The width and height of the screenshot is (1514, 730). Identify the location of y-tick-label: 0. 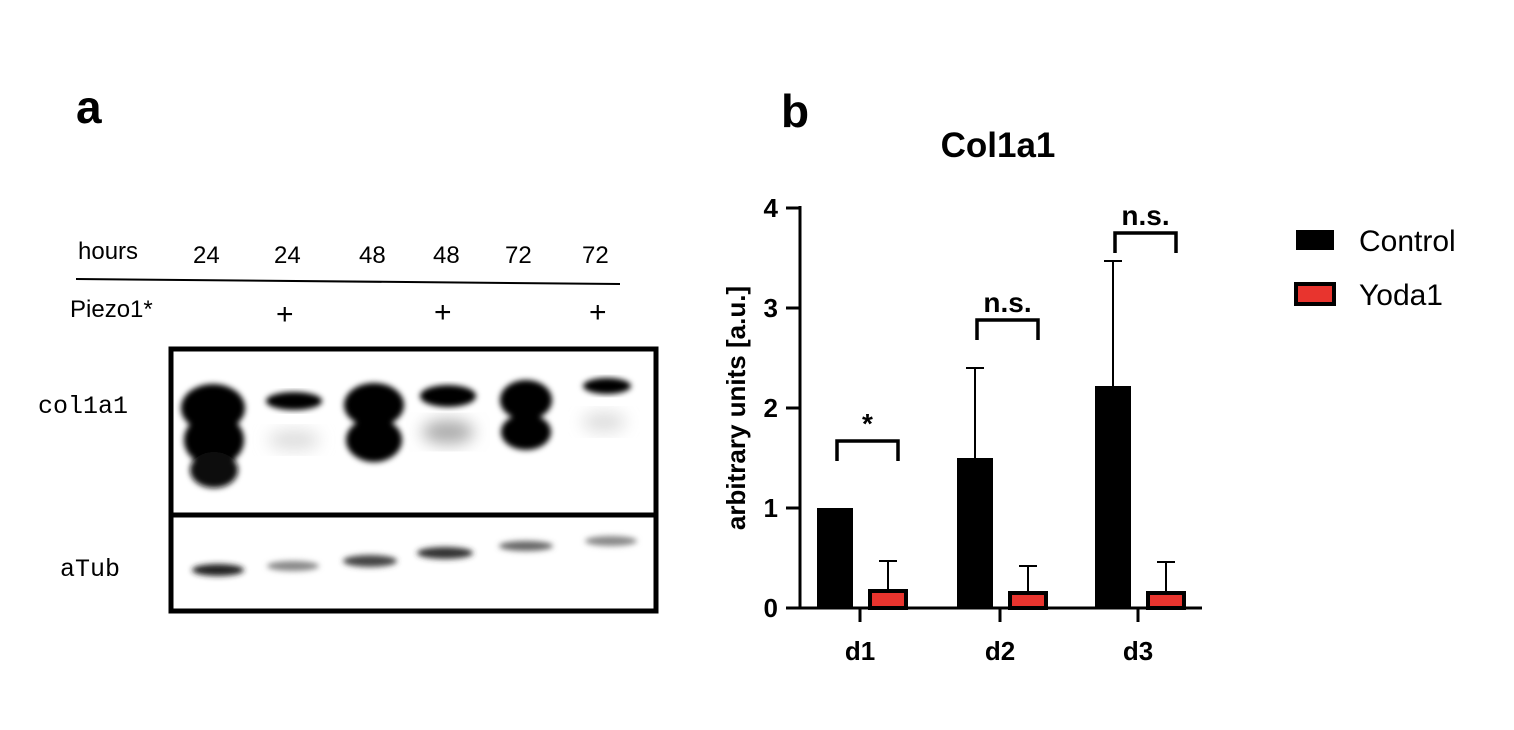
(771, 608).